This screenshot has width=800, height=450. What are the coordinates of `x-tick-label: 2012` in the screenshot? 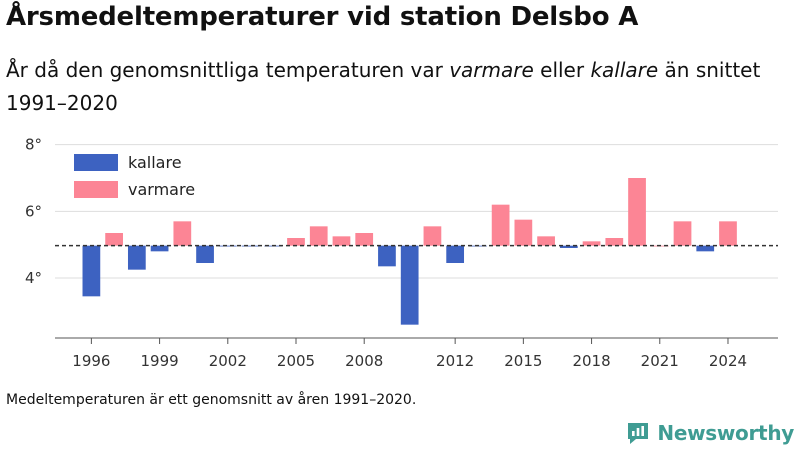 It's located at (455, 361).